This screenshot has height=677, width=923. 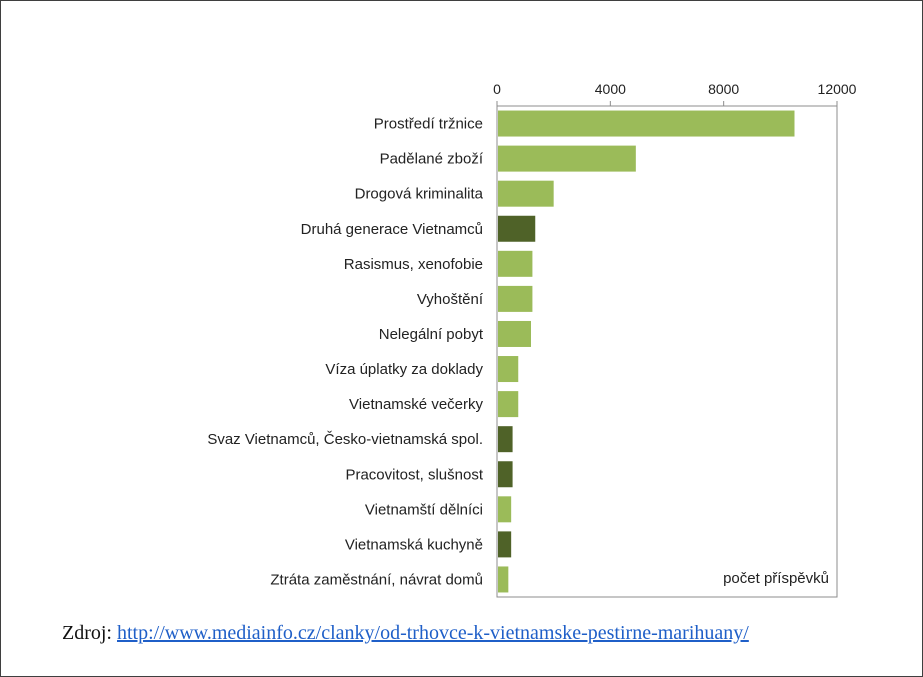 I want to click on source-label: Zdroj:, so click(x=87, y=633).